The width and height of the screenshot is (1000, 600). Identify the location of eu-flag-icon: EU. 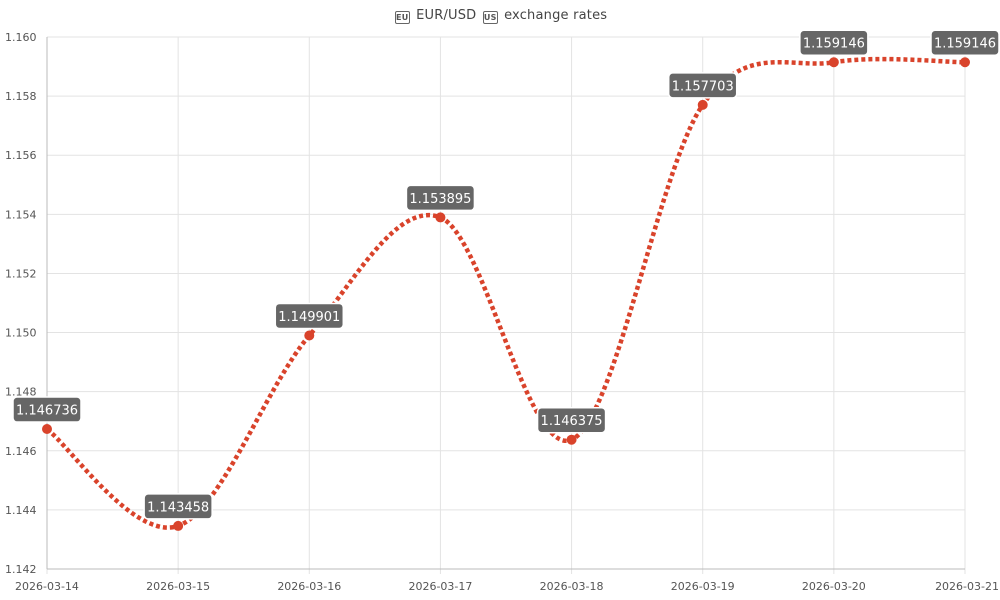
(402, 17).